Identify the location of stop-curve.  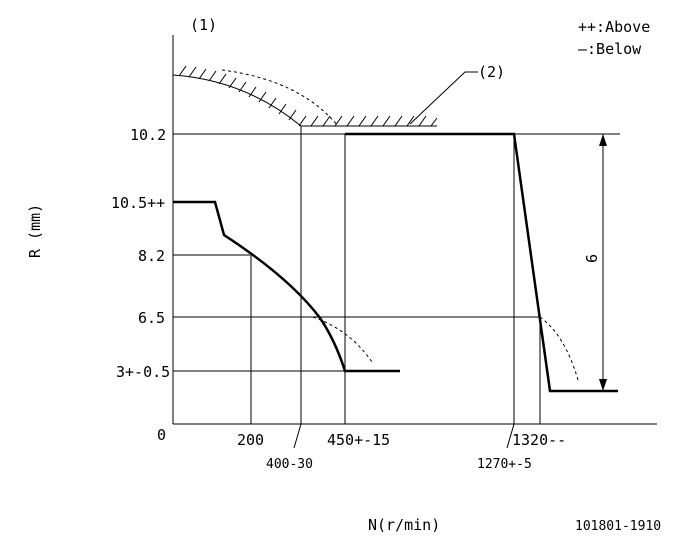
(304, 100).